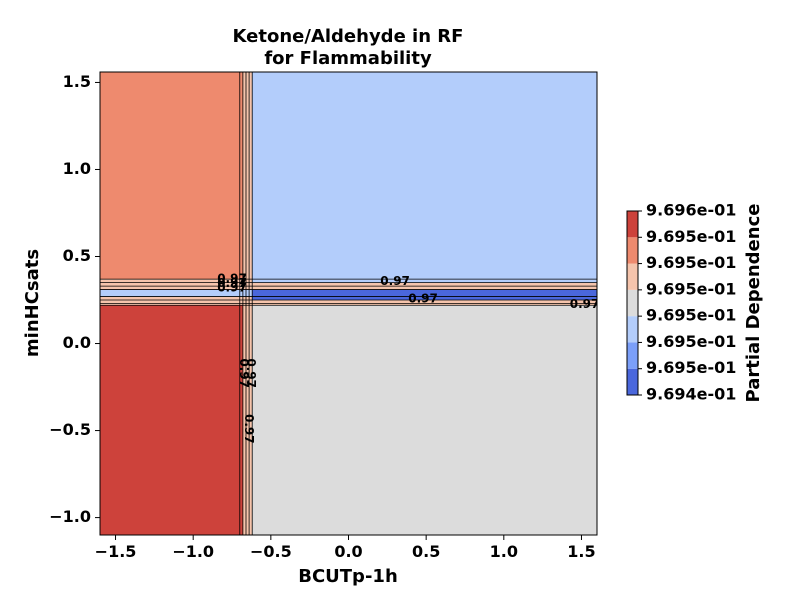 This screenshot has height=604, width=800. I want to click on colorbar-tick-label-3: 9.695e-01, so click(691, 315).